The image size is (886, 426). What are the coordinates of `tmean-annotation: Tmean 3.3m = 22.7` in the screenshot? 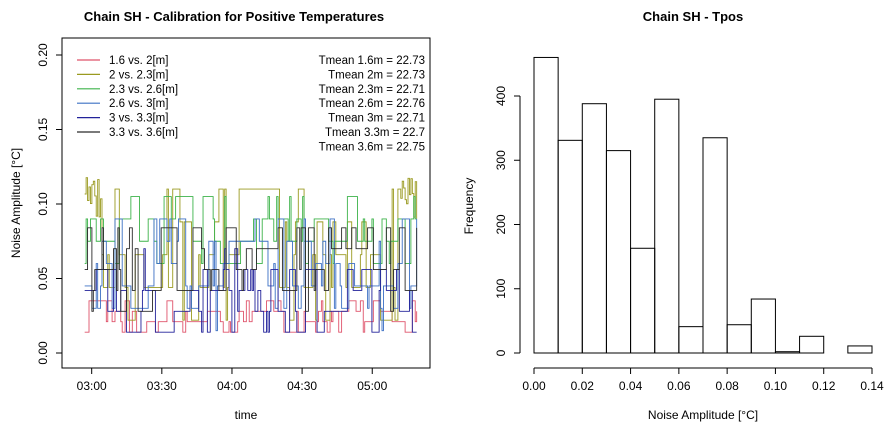 It's located at (375, 133).